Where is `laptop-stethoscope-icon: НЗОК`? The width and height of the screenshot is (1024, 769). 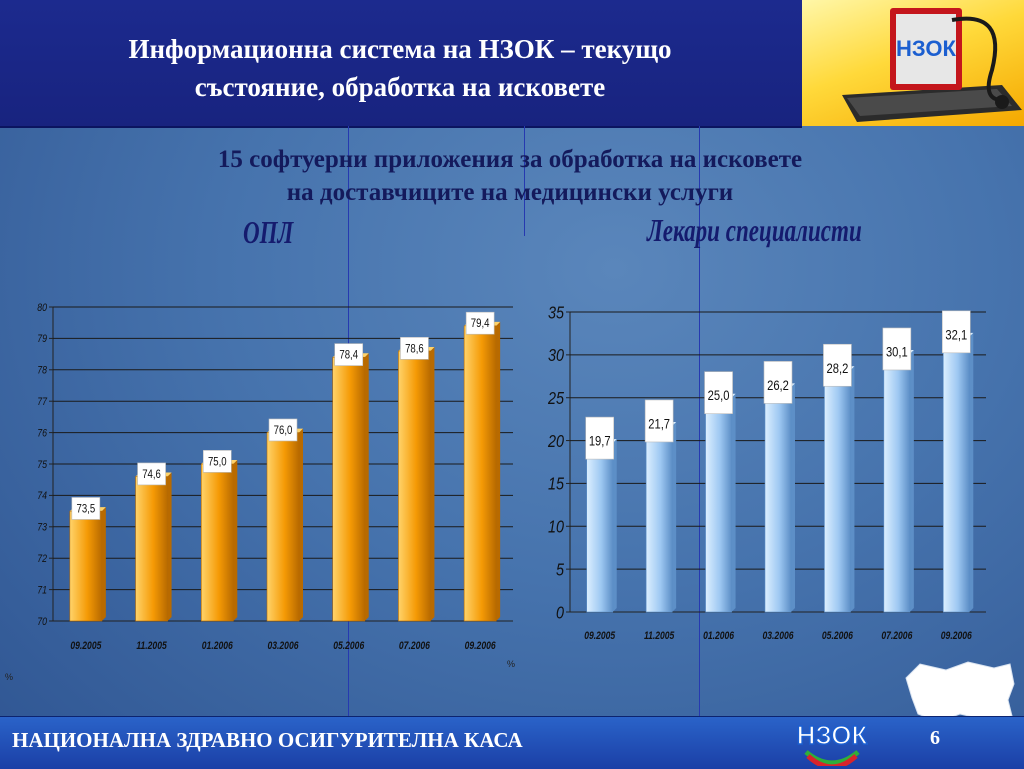
laptop-stethoscope-icon: НЗОК is located at coordinates (932, 65).